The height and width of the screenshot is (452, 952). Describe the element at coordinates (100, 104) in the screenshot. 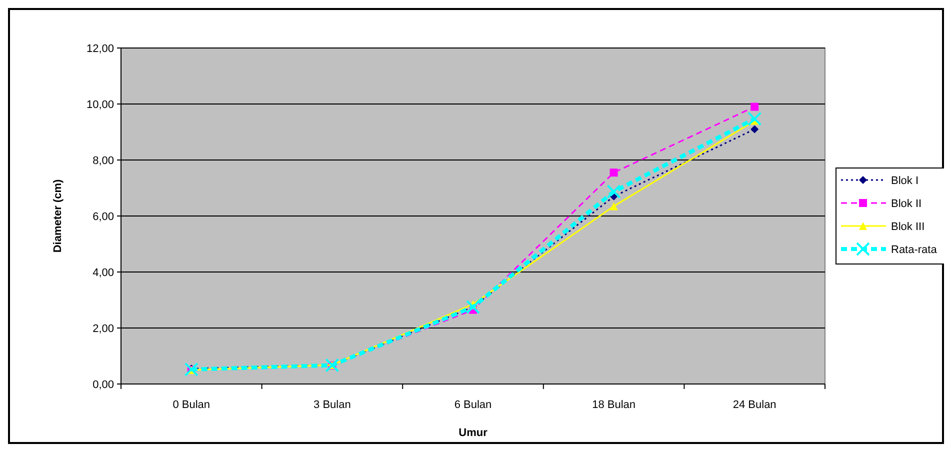

I see `y-tick-label: 10,00` at that location.